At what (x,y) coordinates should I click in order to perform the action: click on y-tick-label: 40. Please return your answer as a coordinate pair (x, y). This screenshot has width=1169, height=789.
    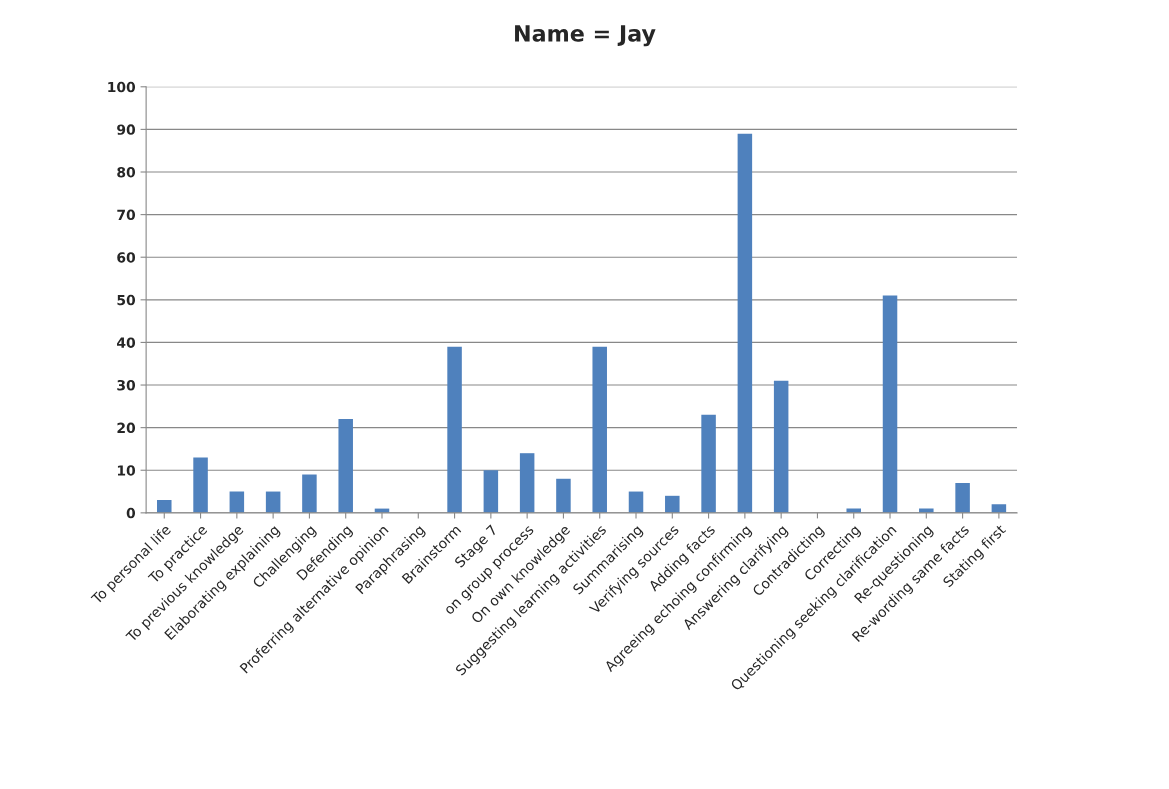
    Looking at the image, I should click on (126, 342).